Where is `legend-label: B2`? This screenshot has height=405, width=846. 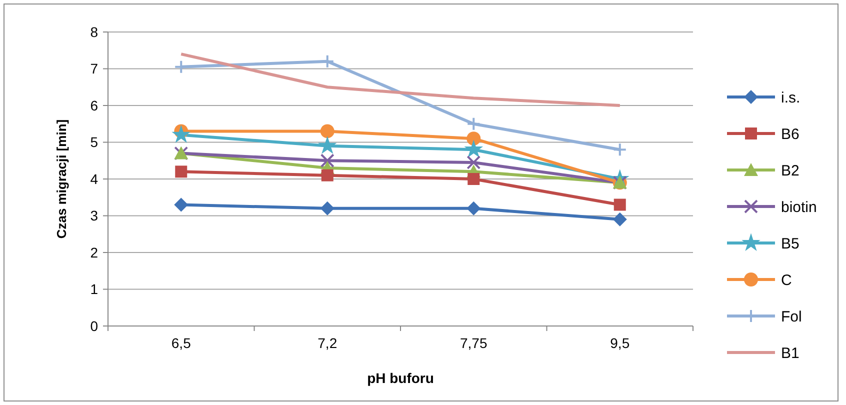 legend-label: B2 is located at coordinates (790, 171).